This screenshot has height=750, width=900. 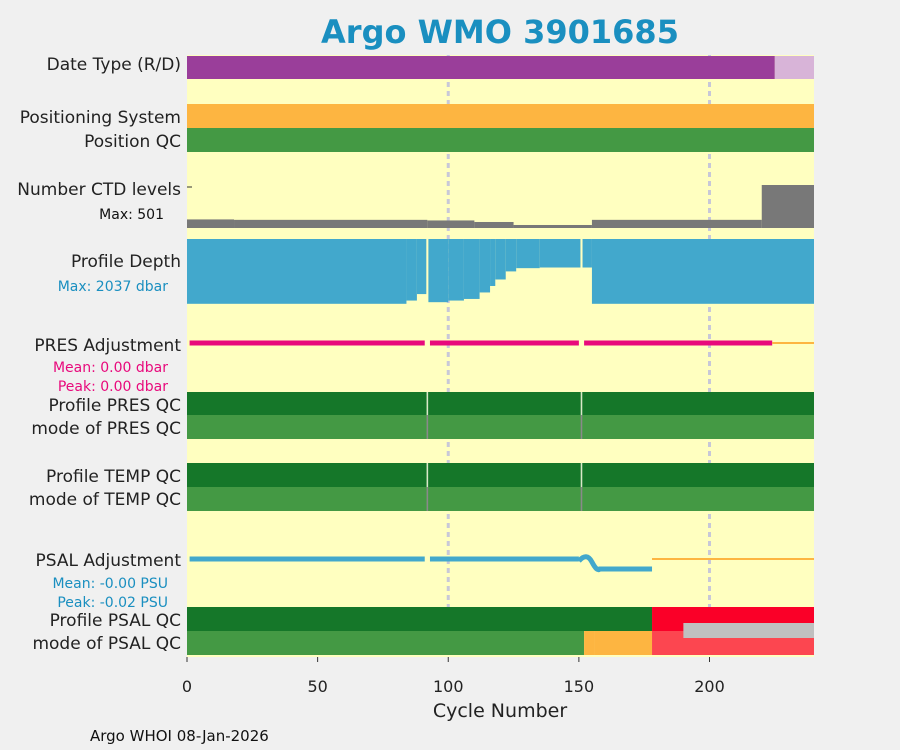 I want to click on positioning-system-segment, so click(x=500, y=116).